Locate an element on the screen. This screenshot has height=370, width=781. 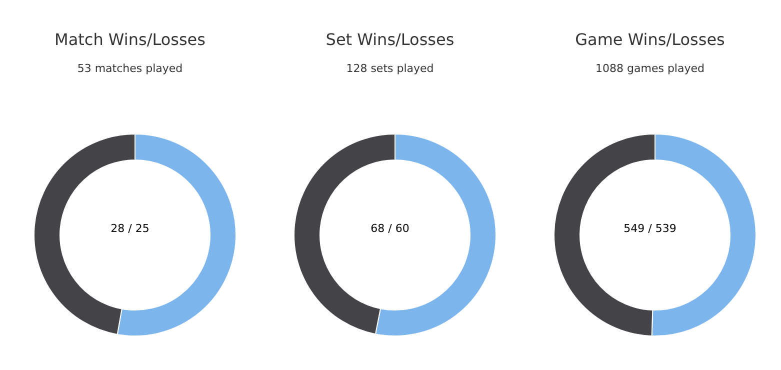
chart-subtitle: 128 sets played is located at coordinates (390, 68).